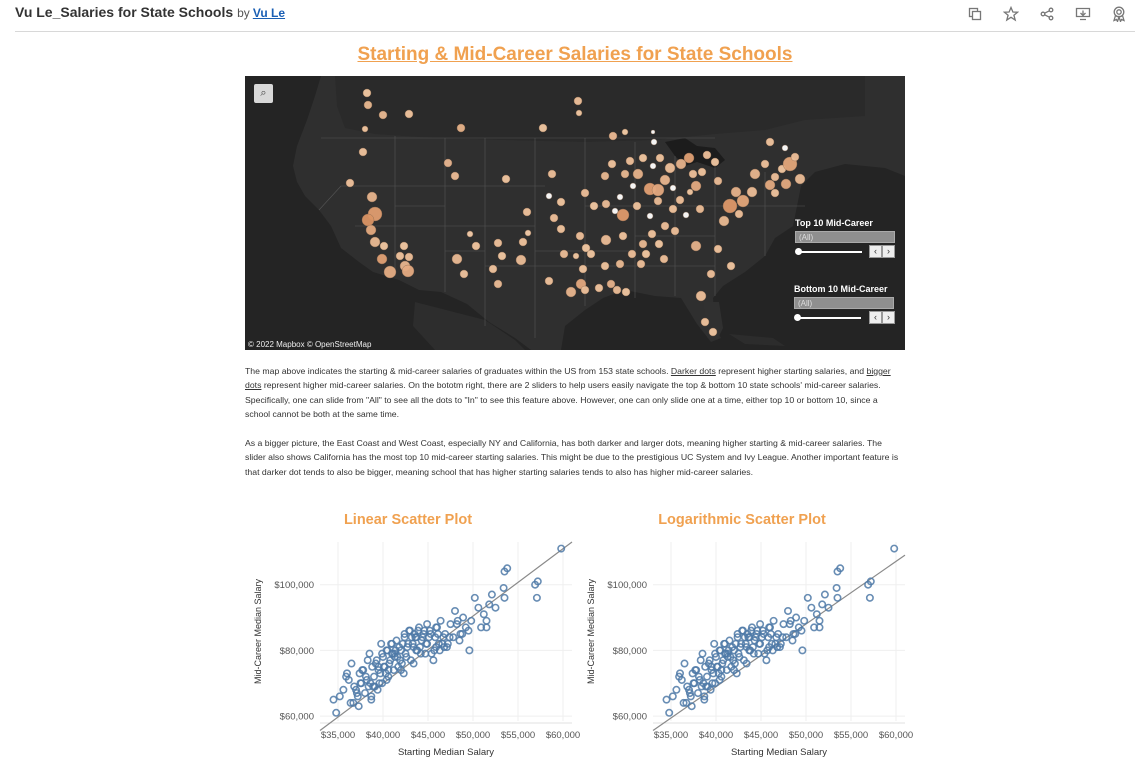 This screenshot has width=1148, height=760. I want to click on top10-slider-knob, so click(798, 251).